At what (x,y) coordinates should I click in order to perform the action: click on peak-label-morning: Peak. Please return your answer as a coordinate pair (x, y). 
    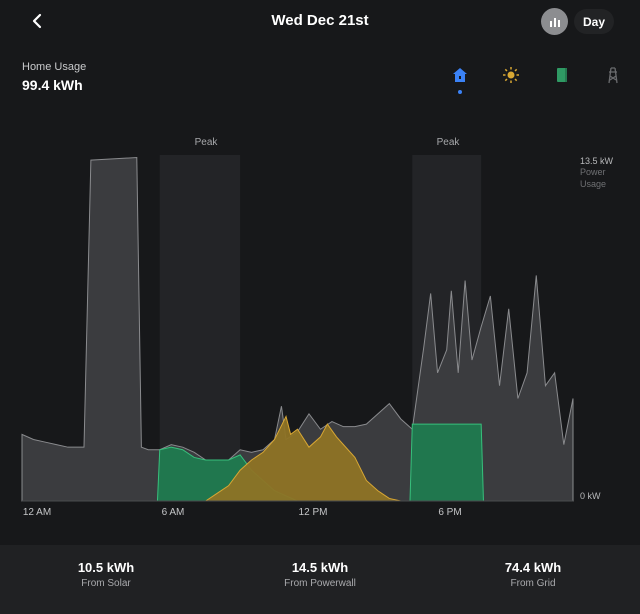
    Looking at the image, I should click on (206, 142).